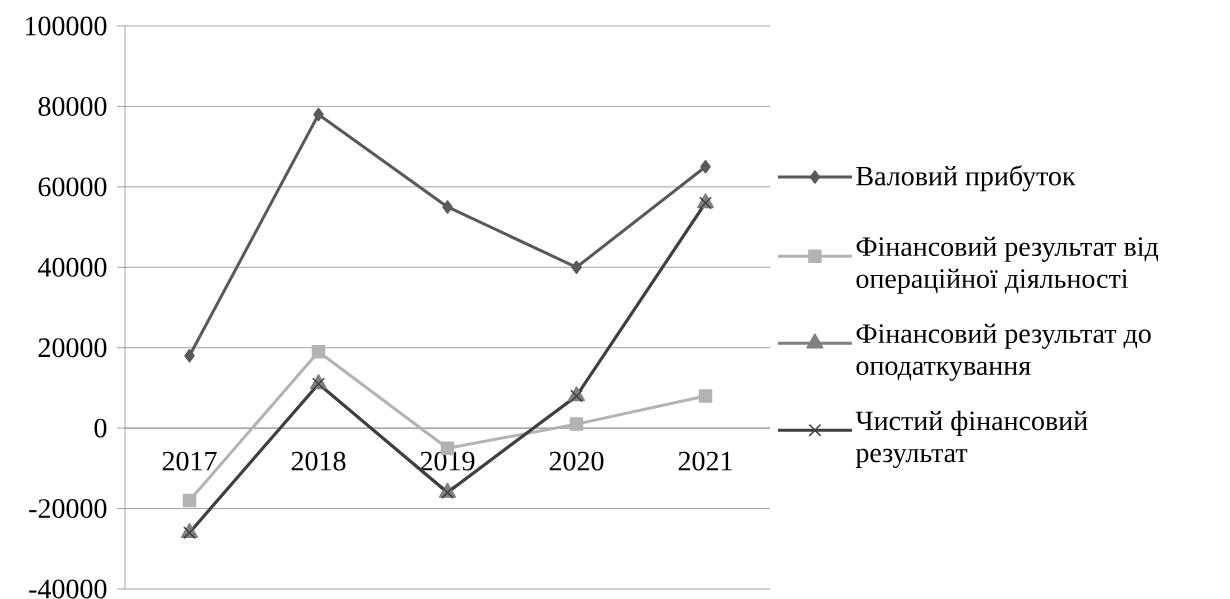 The width and height of the screenshot is (1230, 599). I want to click on y-tick-label: 20000, so click(72, 348).